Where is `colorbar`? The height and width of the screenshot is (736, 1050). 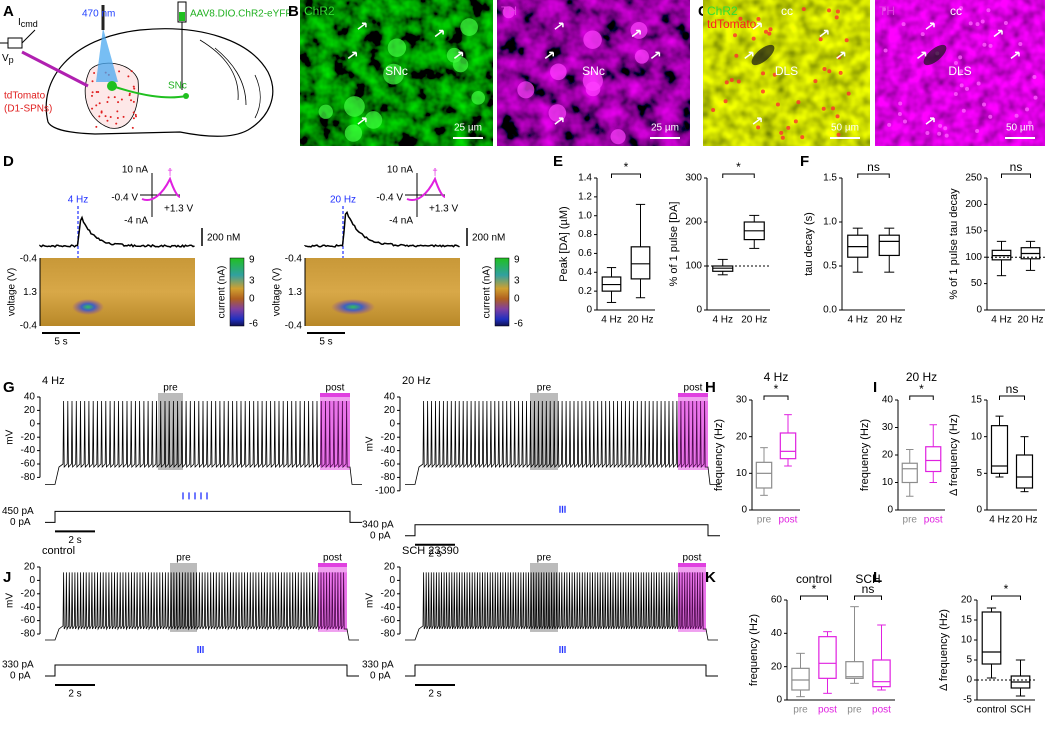
colorbar is located at coordinates (237, 292).